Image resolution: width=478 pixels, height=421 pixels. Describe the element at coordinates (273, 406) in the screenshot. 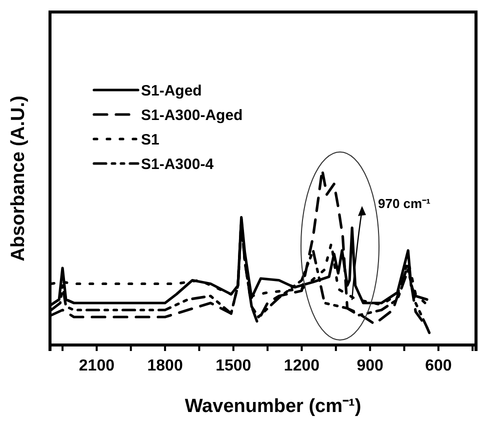

I see `x-axis-title: Wavenumber (cm⁻¹)` at that location.